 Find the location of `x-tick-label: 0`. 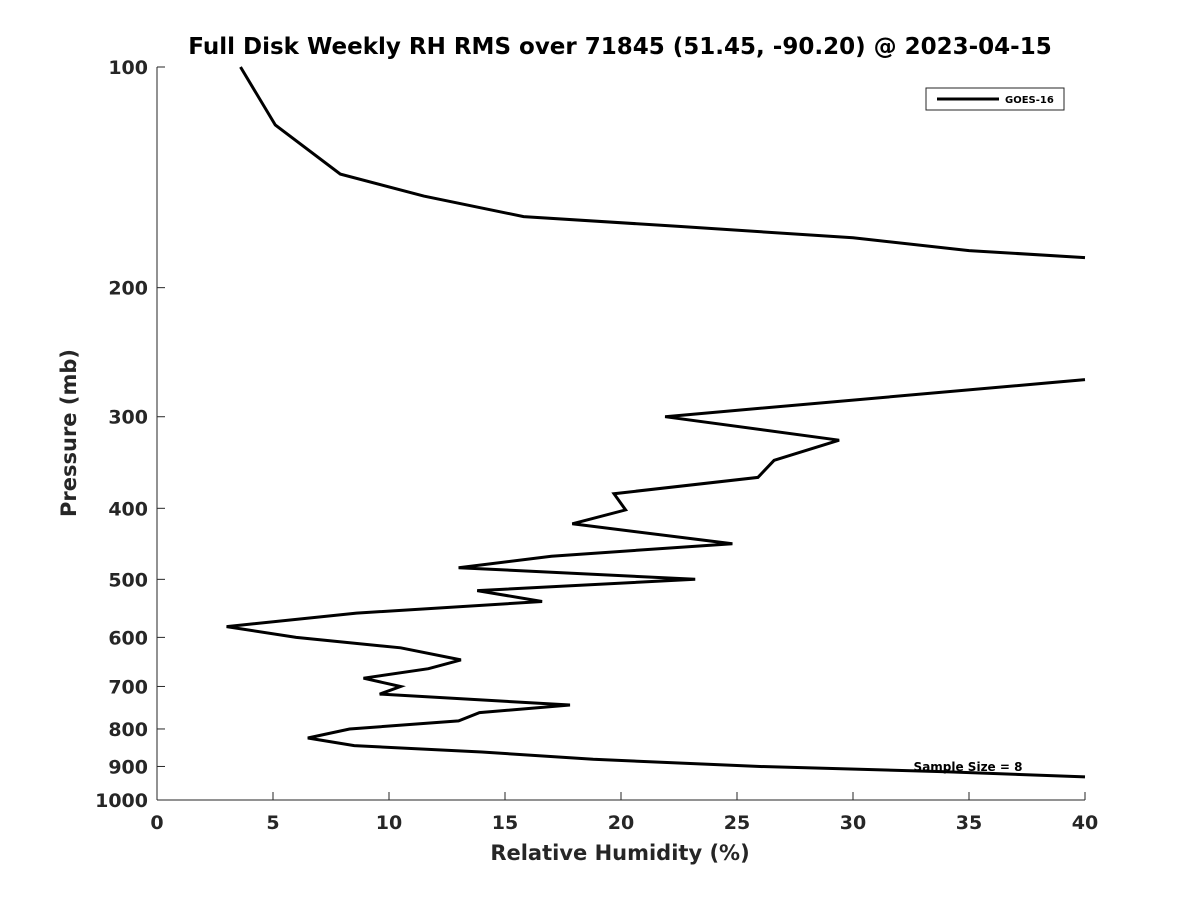

x-tick-label: 0 is located at coordinates (156, 823).